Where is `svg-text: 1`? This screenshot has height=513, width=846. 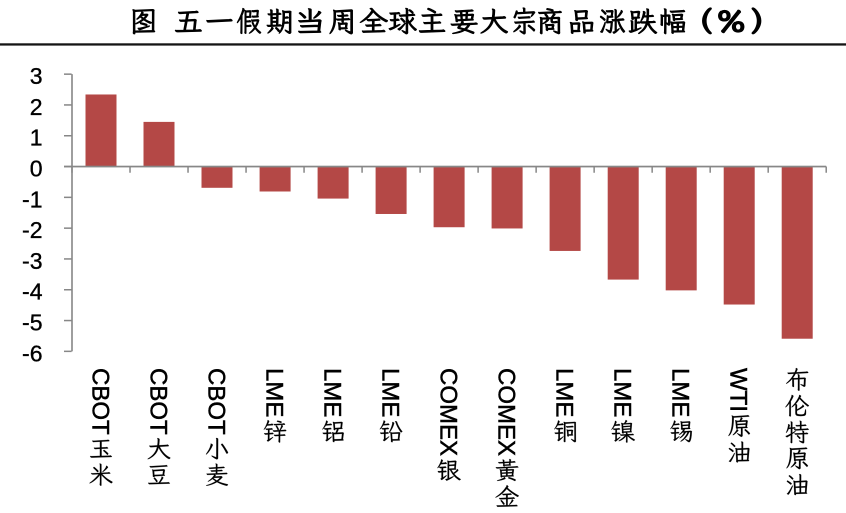 svg-text: 1 is located at coordinates (36, 138).